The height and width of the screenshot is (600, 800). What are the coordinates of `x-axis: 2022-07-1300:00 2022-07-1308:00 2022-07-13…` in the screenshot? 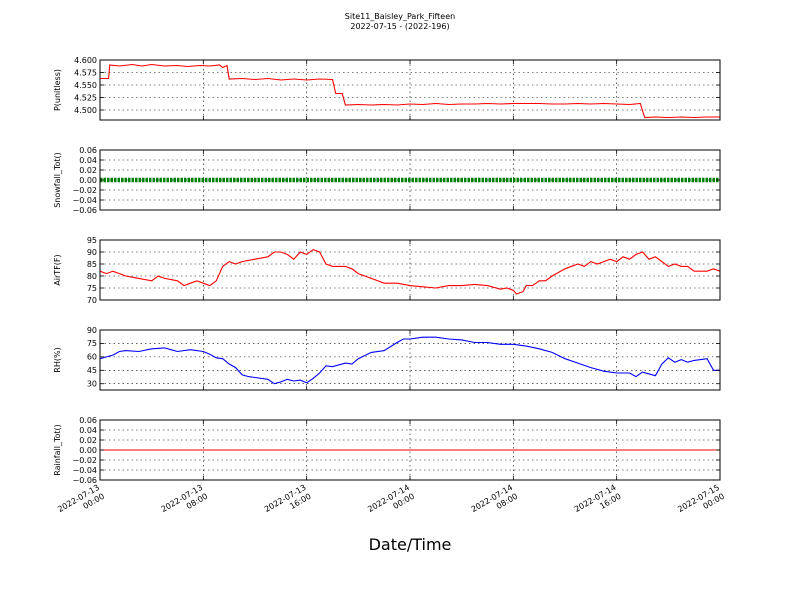 It's located at (391, 503).